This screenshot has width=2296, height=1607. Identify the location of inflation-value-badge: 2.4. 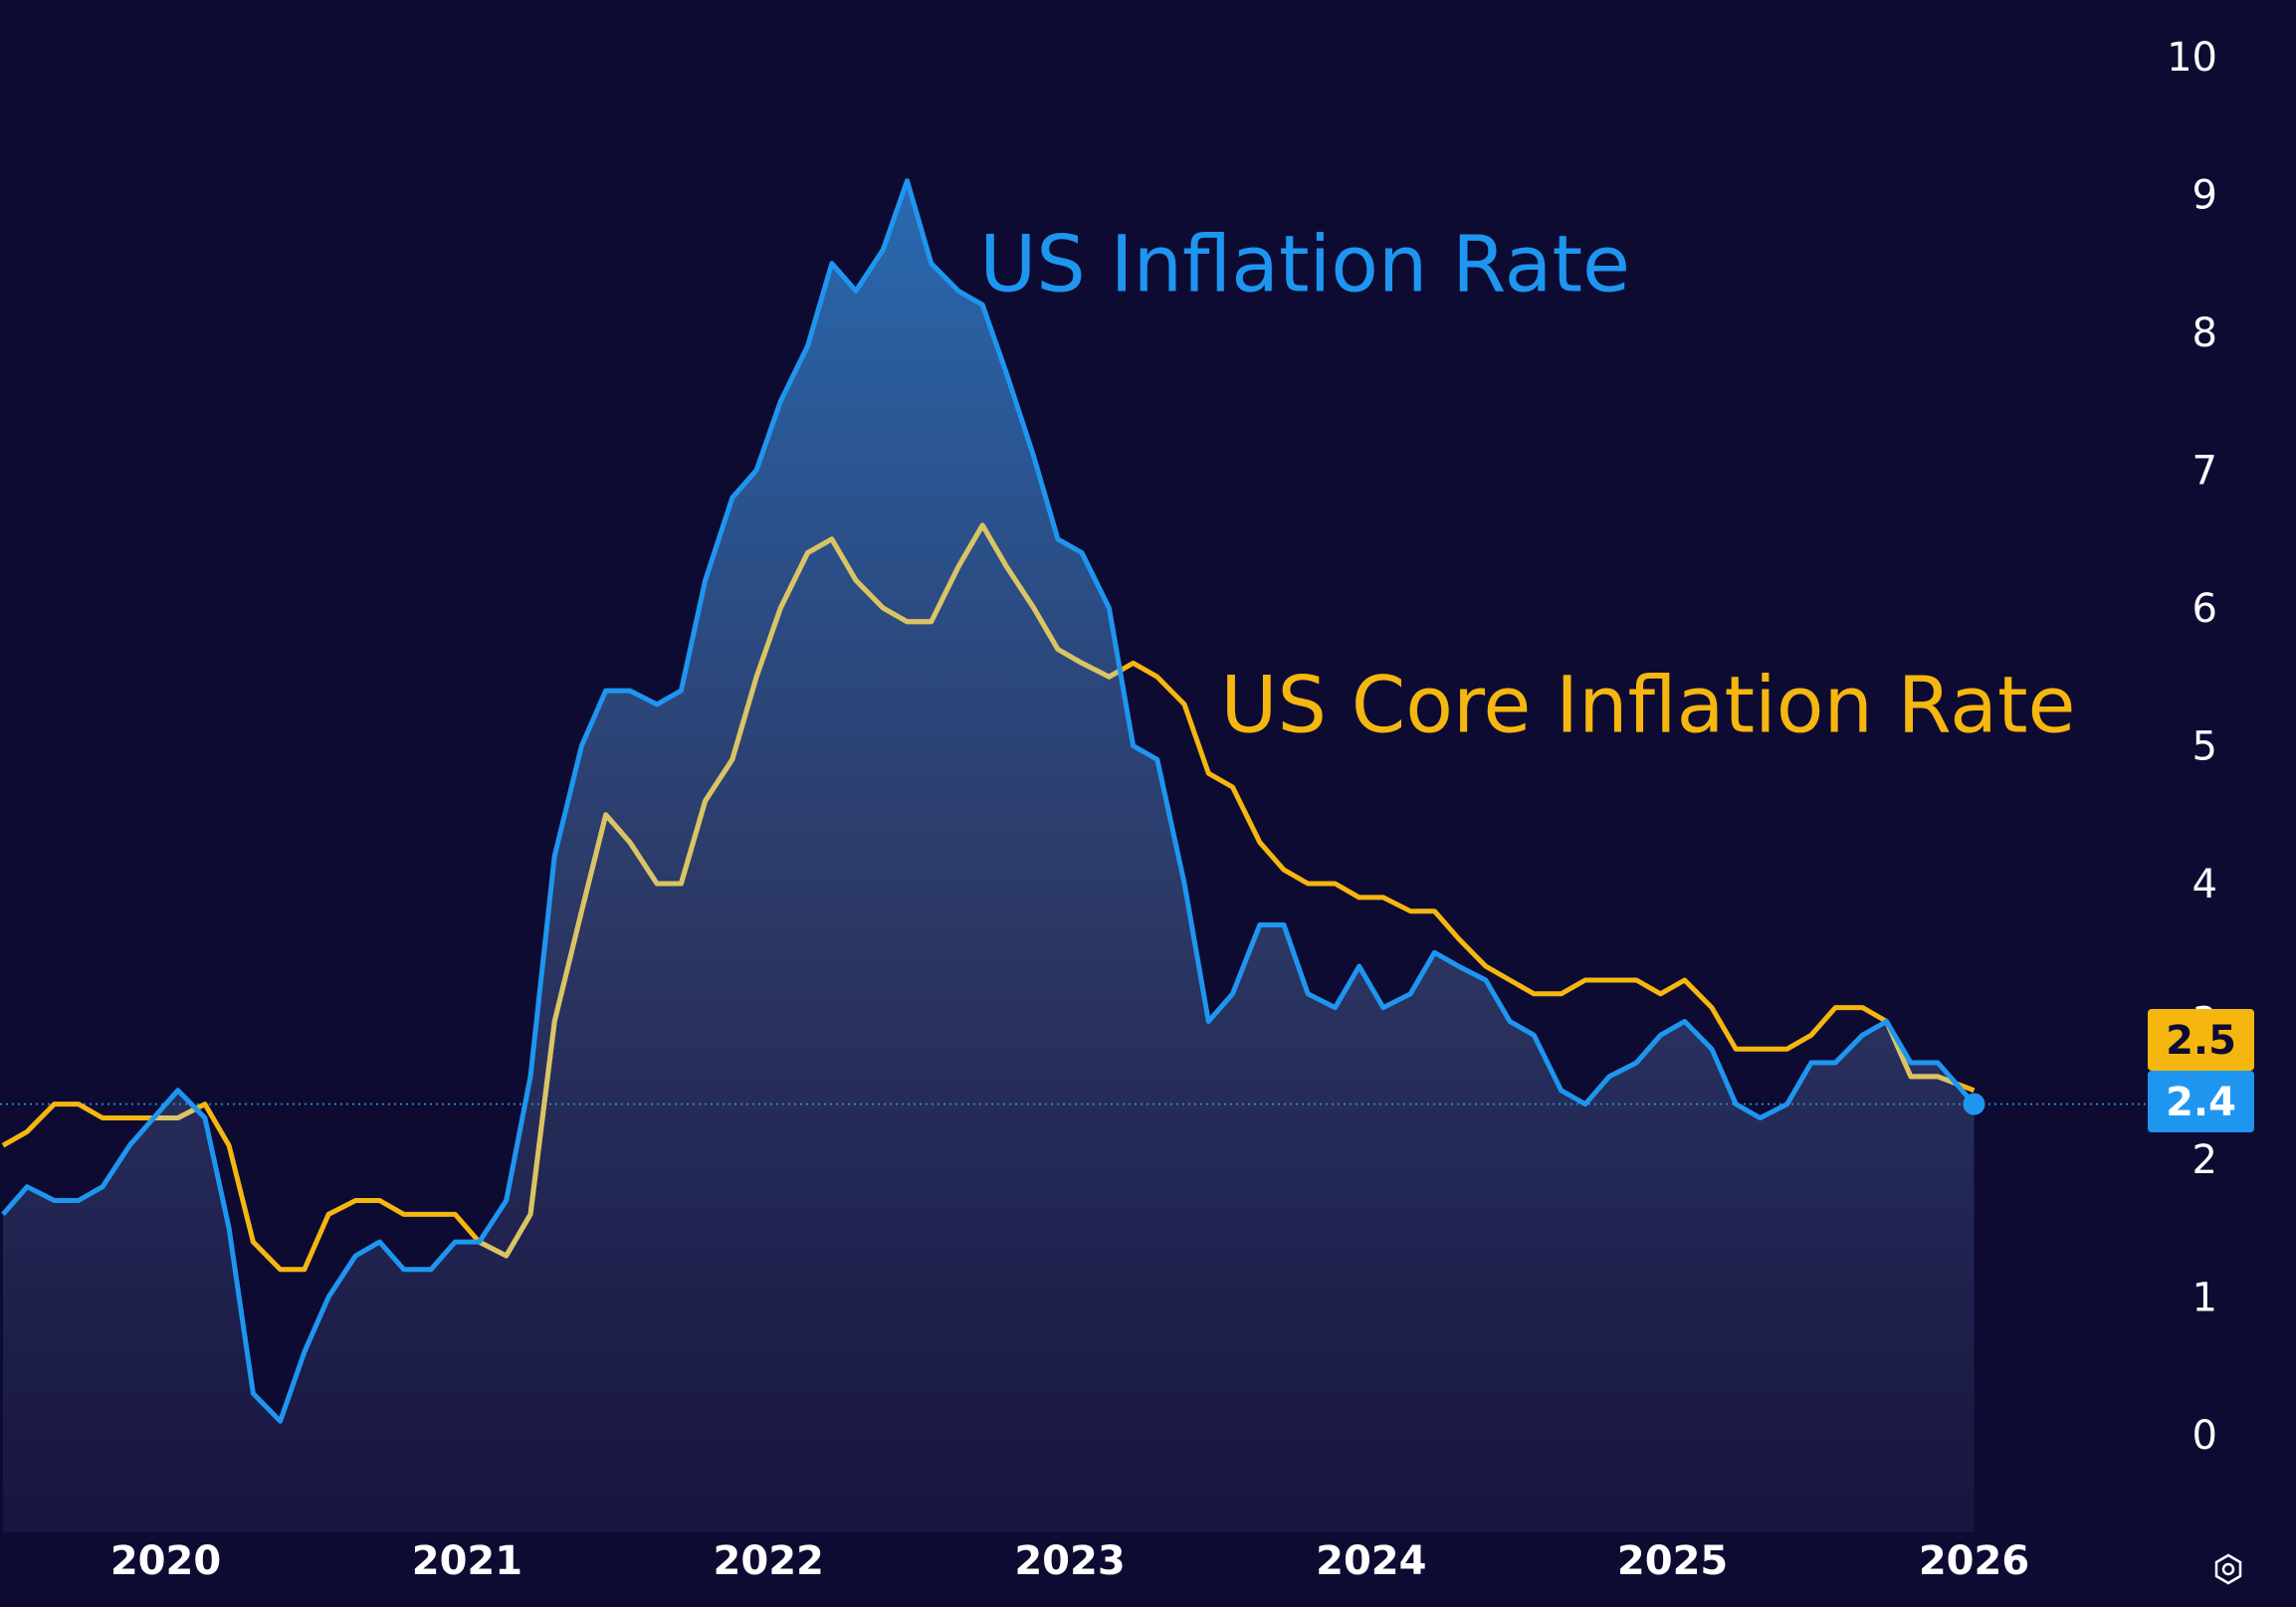
(2201, 1101).